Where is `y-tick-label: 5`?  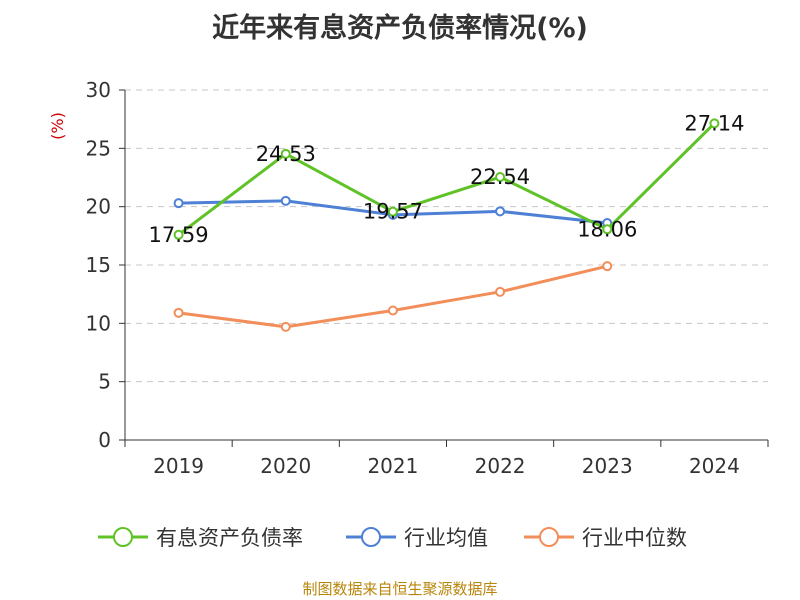
y-tick-label: 5 is located at coordinates (104, 382).